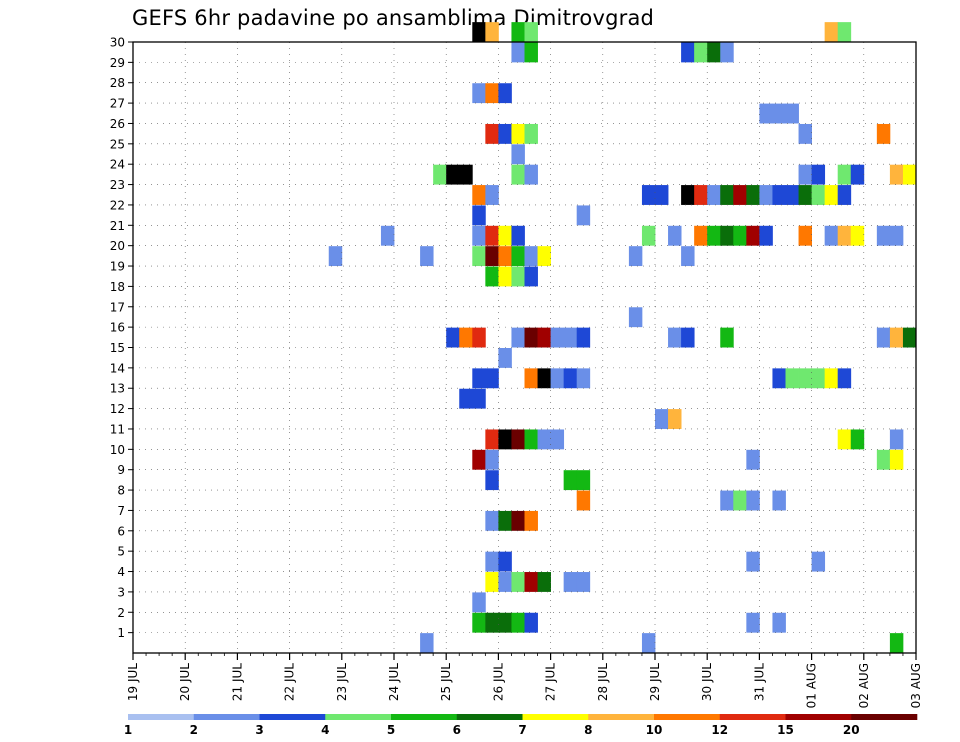 This screenshot has height=742, width=960. Describe the element at coordinates (121, 552) in the screenshot. I see `y-tick-label: 5` at that location.